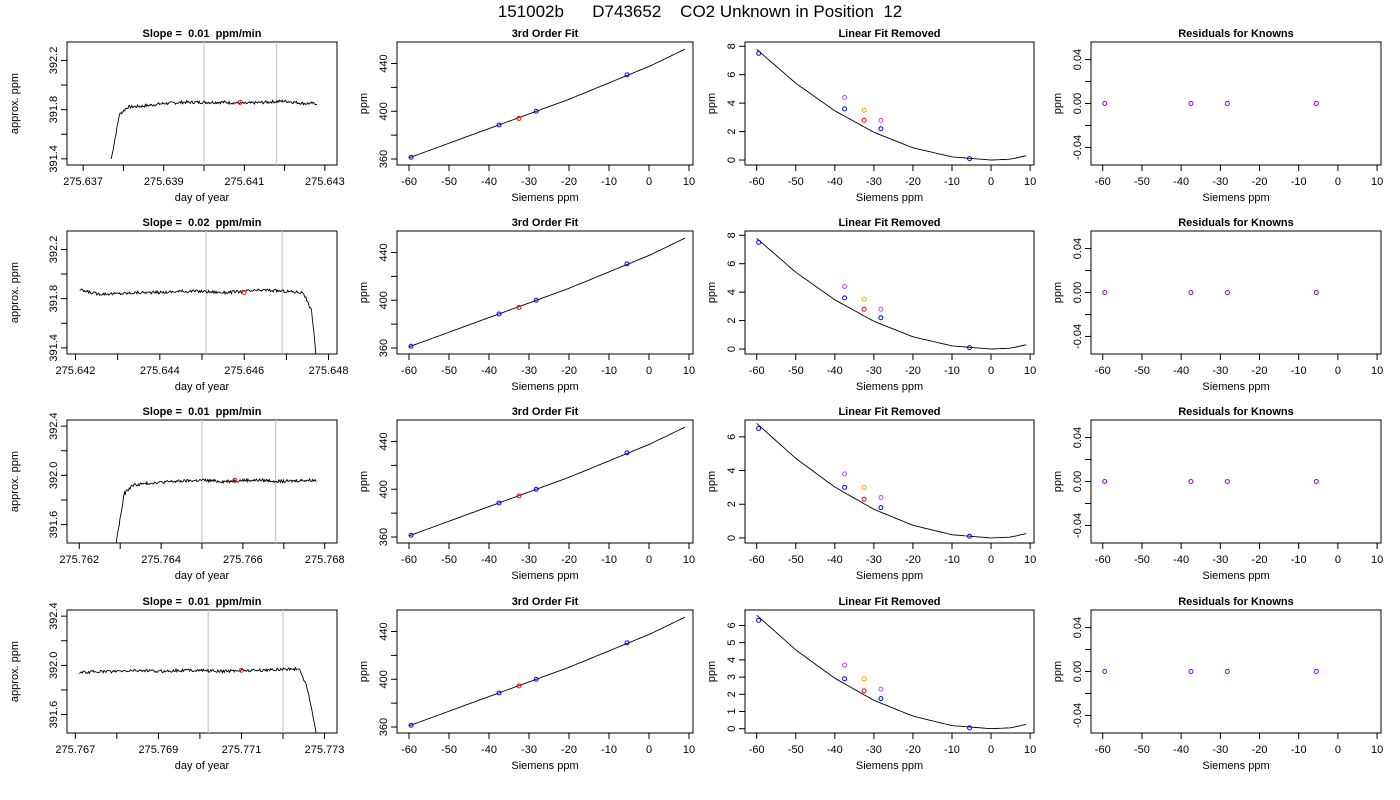 The width and height of the screenshot is (1400, 800). Describe the element at coordinates (1236, 34) in the screenshot. I see `chart-title: Residuals for Knowns` at that location.